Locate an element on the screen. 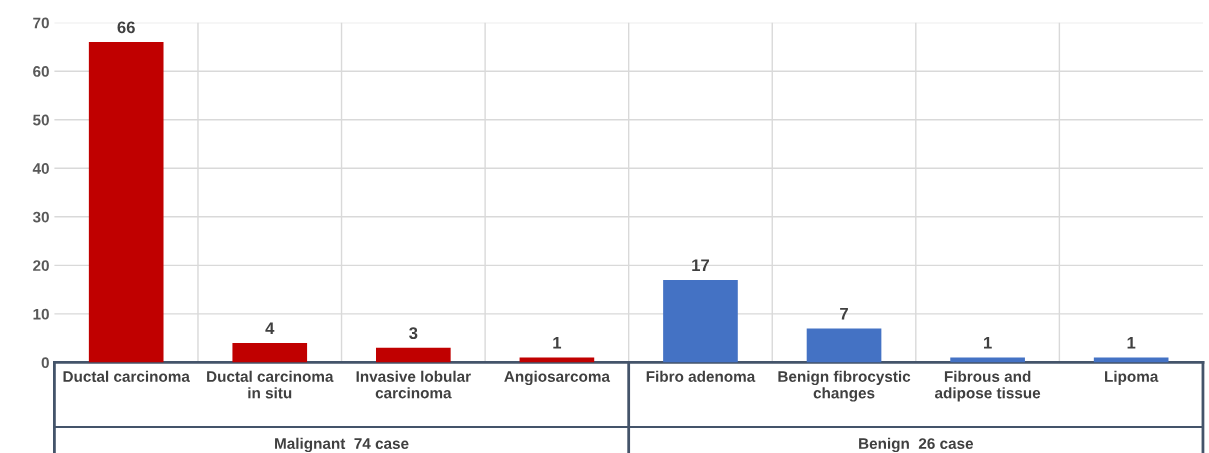 This screenshot has height=453, width=1209. y-tick-label: 20 is located at coordinates (41, 266).